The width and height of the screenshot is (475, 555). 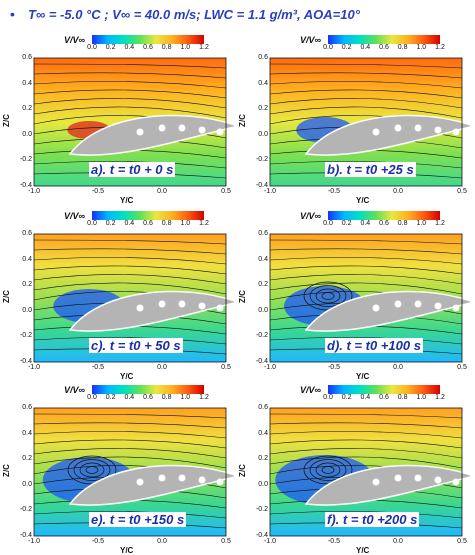 What do you see at coordinates (334, 191) in the screenshot?
I see `x-tick-label: -0.5` at bounding box center [334, 191].